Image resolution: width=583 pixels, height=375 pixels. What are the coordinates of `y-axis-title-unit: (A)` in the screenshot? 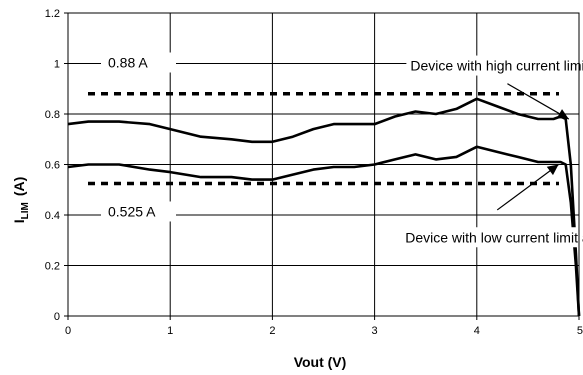 It's located at (19, 186).